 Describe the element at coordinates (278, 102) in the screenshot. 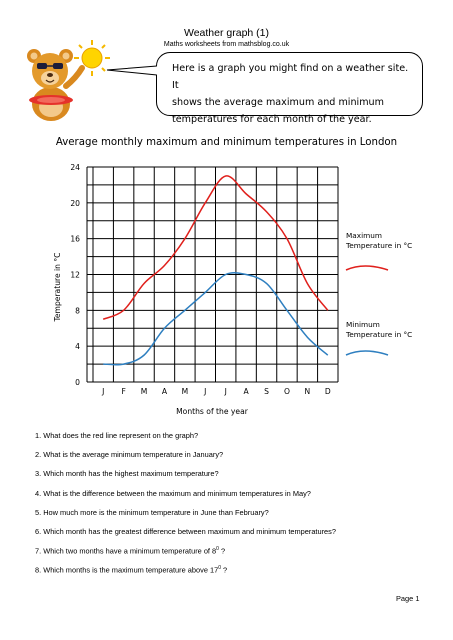

I see `bubble-line-2: shows the average maximum and minimum` at that location.